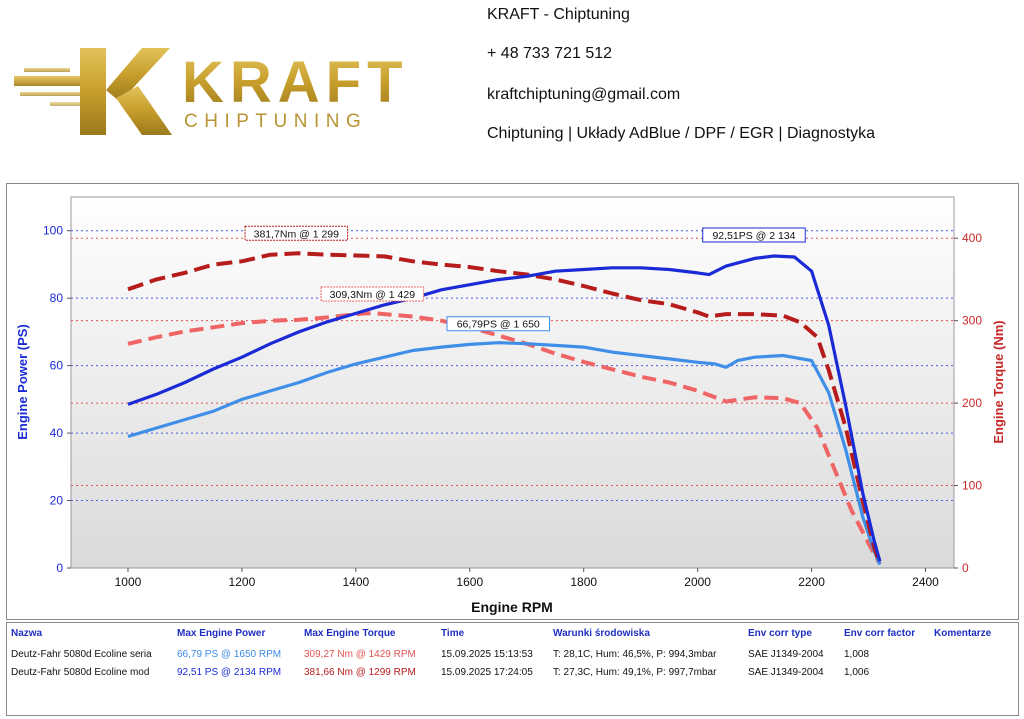 The height and width of the screenshot is (719, 1024). What do you see at coordinates (242, 582) in the screenshot?
I see `x-tick-label: 1200` at bounding box center [242, 582].